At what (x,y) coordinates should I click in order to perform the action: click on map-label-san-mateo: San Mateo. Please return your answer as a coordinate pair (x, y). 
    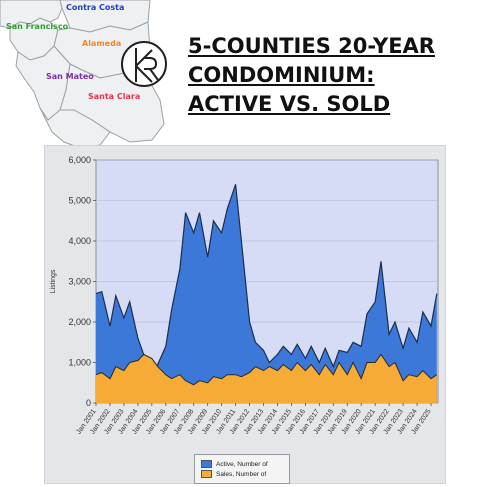
    Looking at the image, I should click on (70, 76).